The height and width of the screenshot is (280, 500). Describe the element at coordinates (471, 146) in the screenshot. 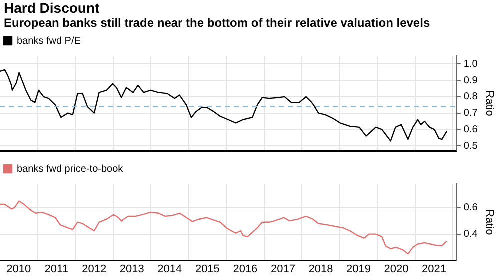

I see `y-tick-label: 0.5` at that location.